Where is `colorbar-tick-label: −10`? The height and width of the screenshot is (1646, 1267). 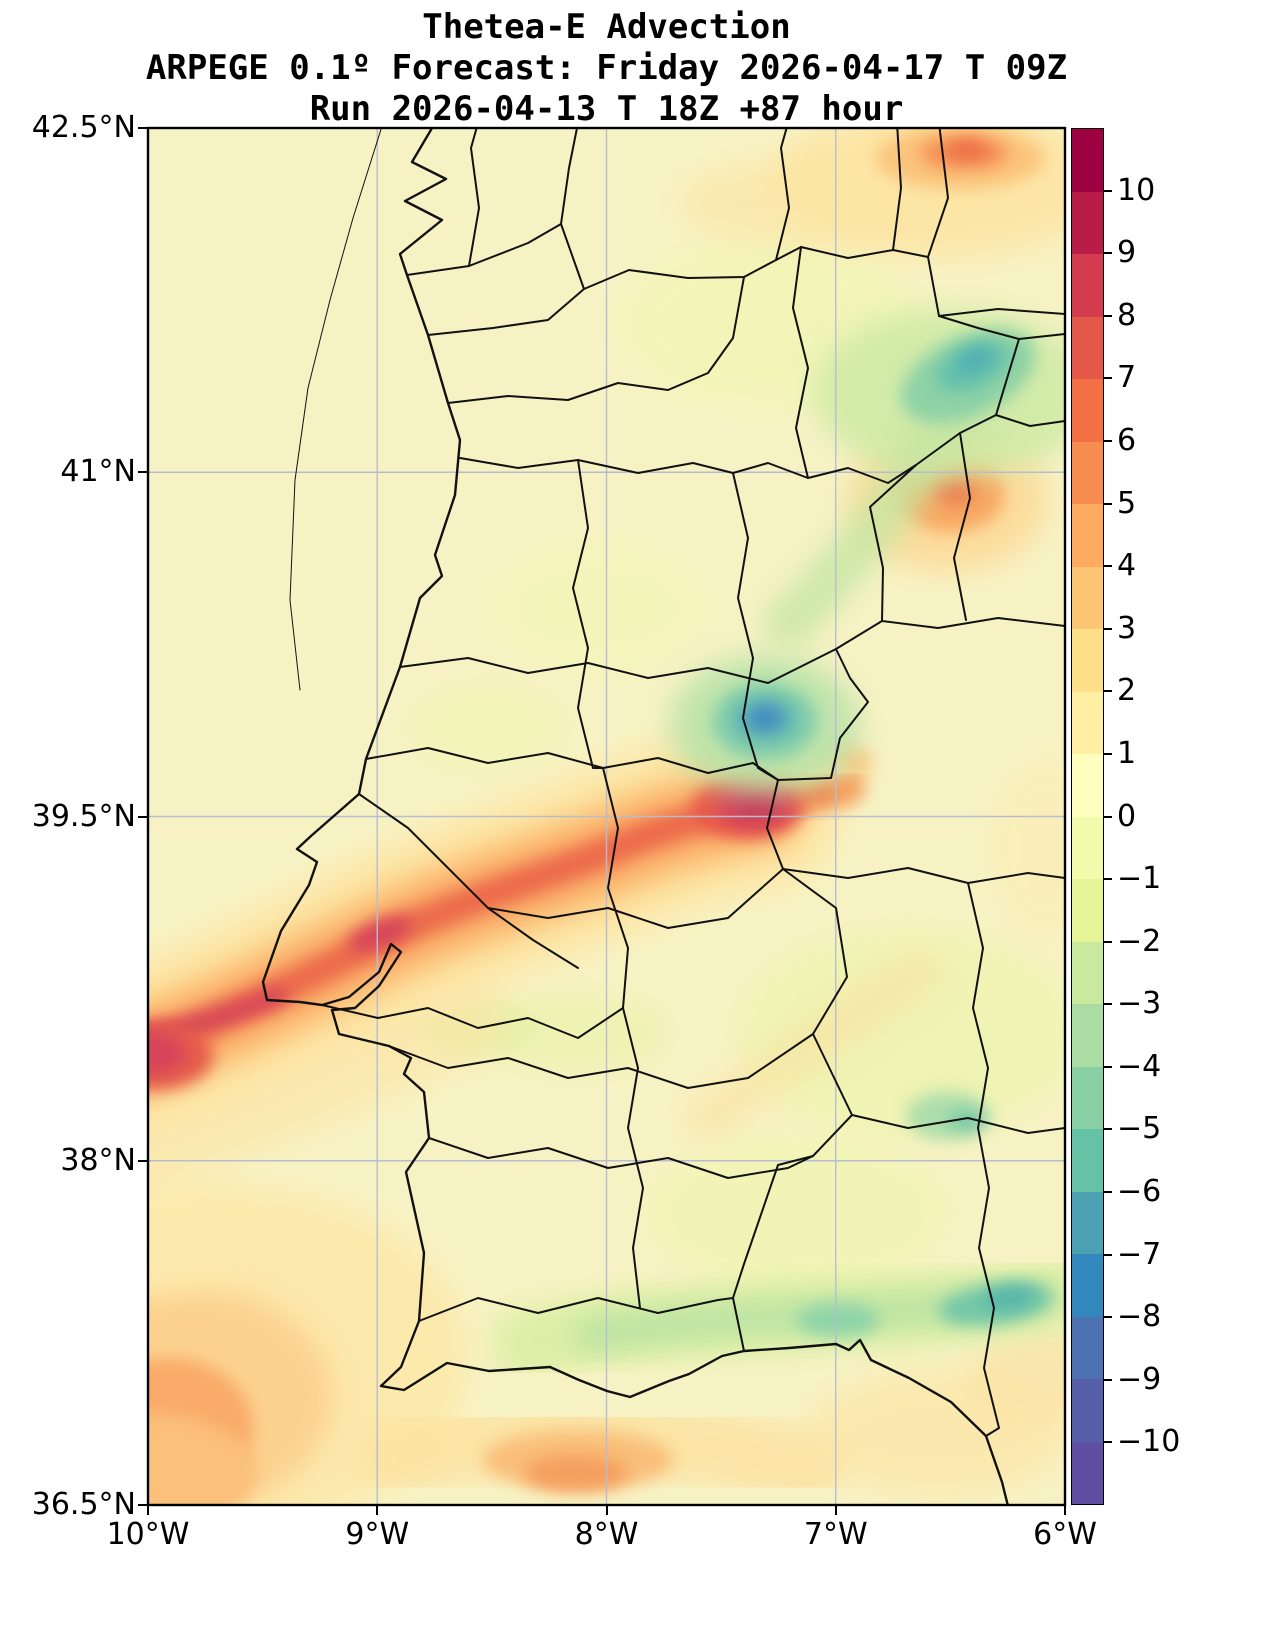 colorbar-tick-label: −10 is located at coordinates (1149, 1442).